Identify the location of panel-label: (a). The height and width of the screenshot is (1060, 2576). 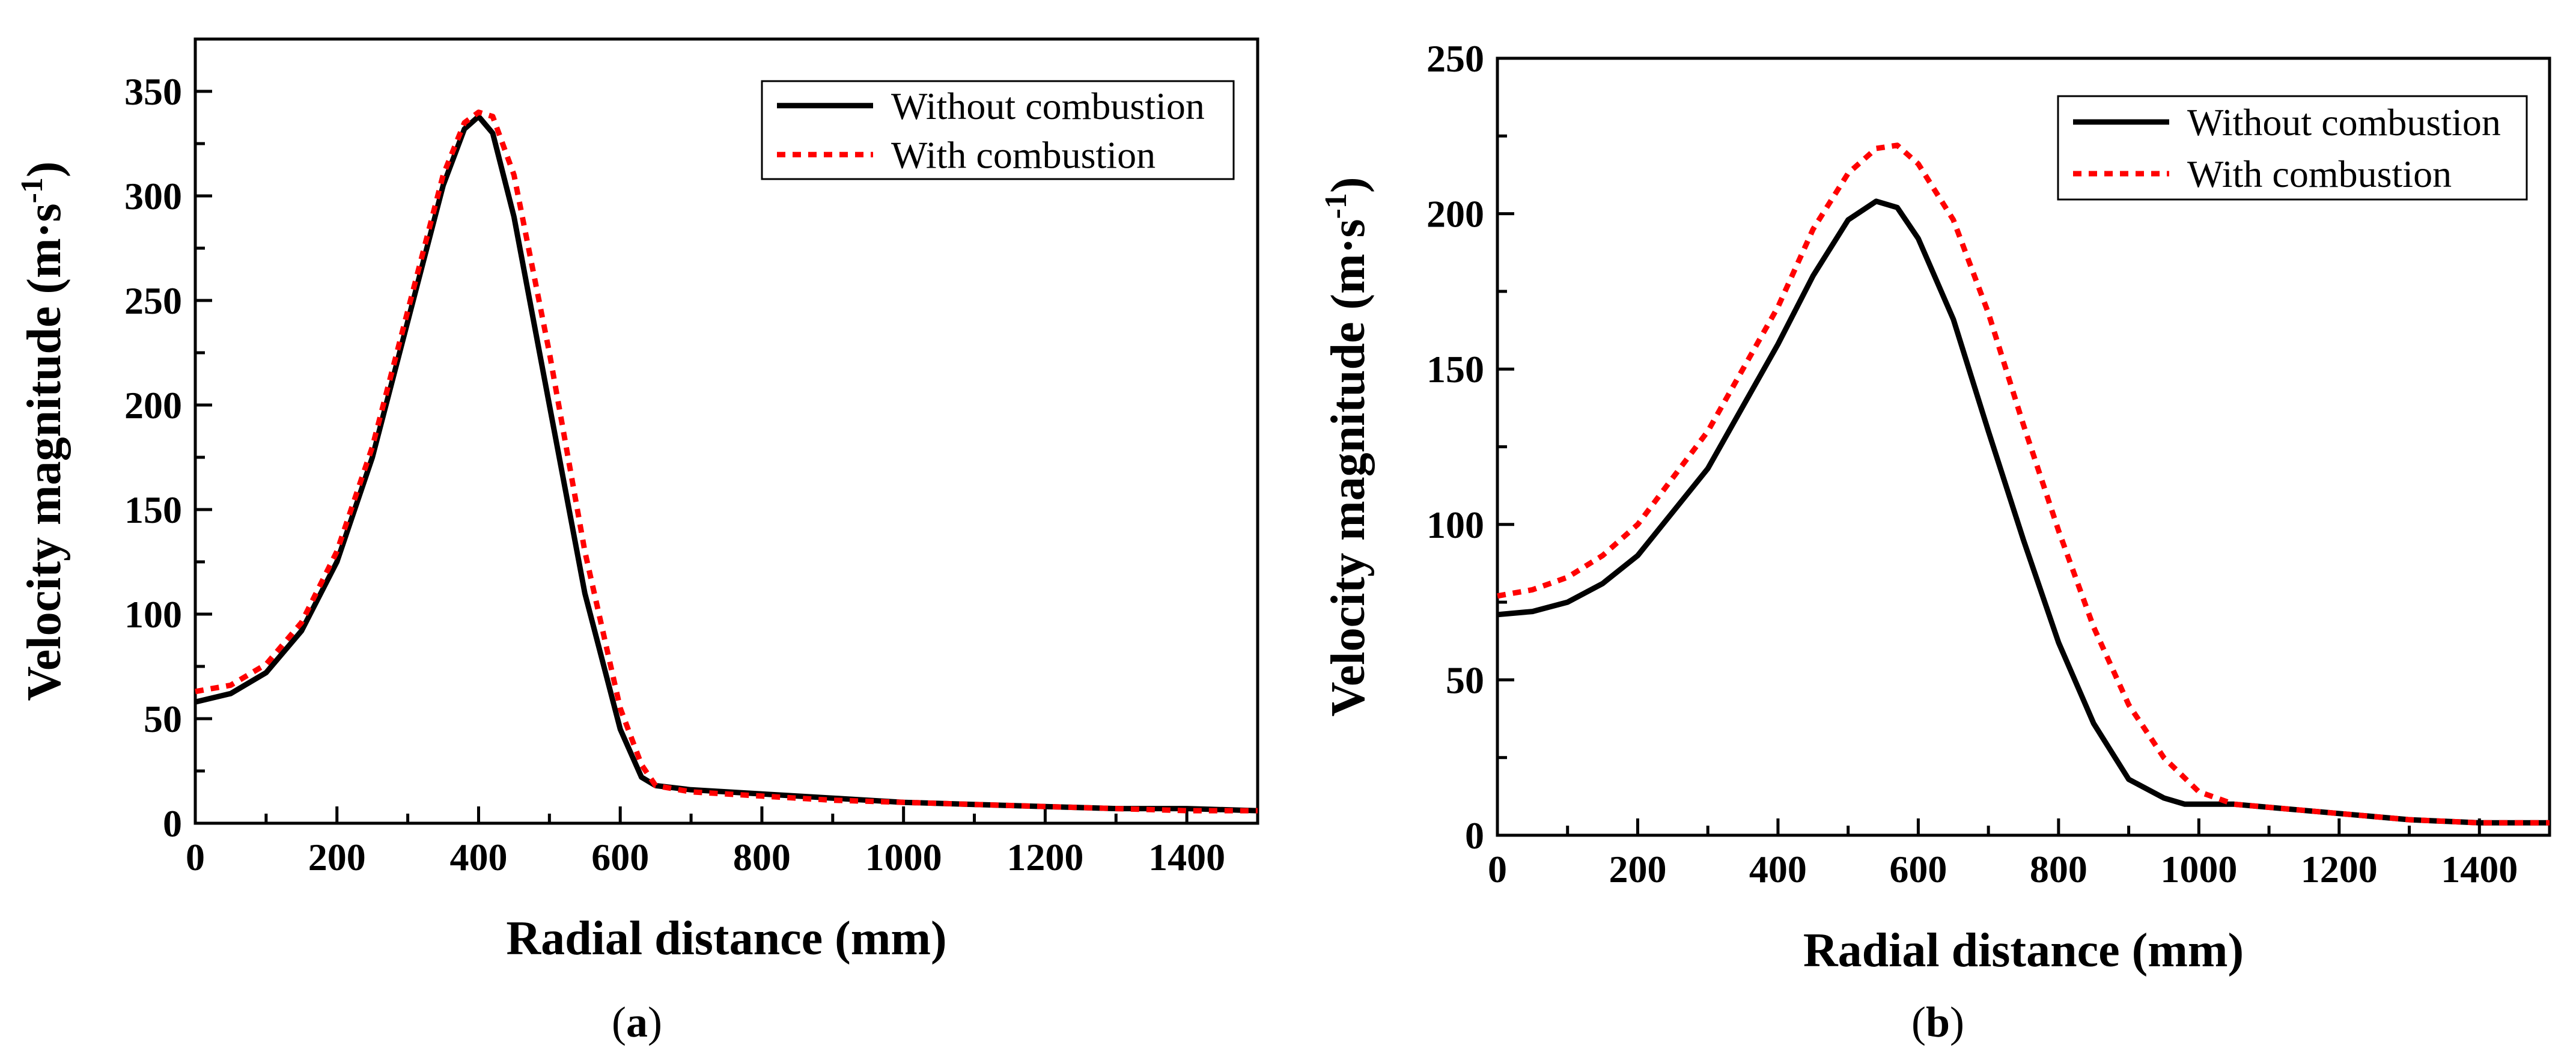
(637, 1022).